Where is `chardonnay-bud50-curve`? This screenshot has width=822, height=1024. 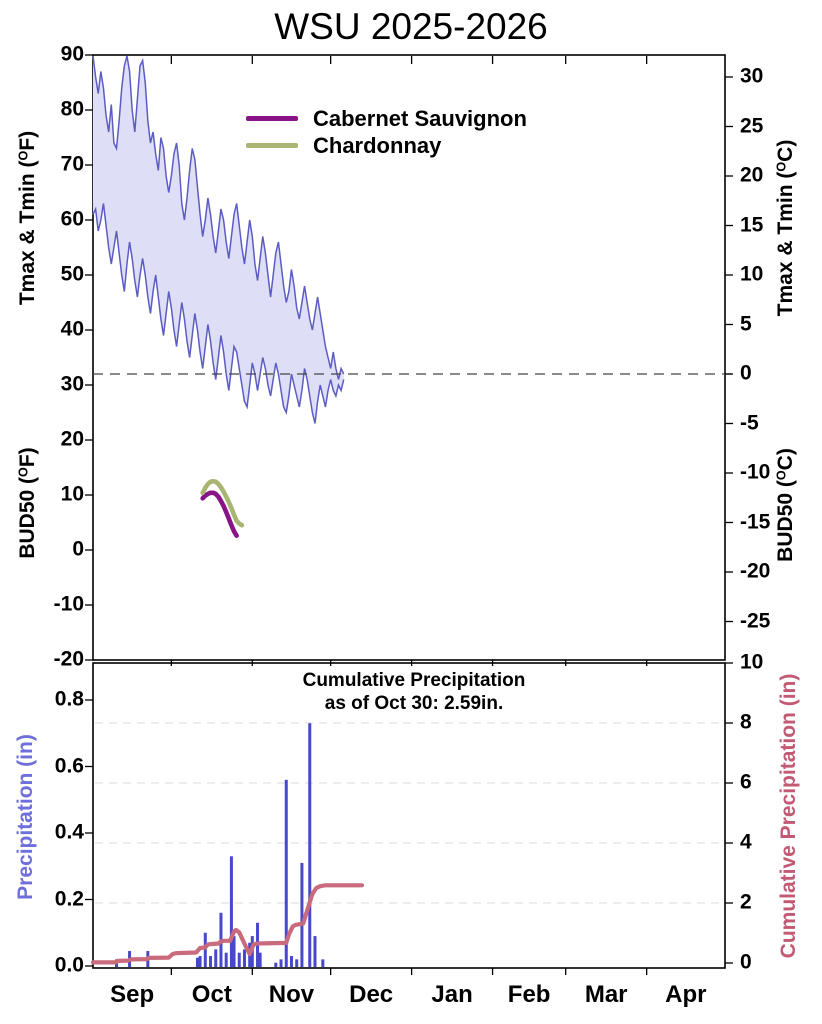
chardonnay-bud50-curve is located at coordinates (222, 503).